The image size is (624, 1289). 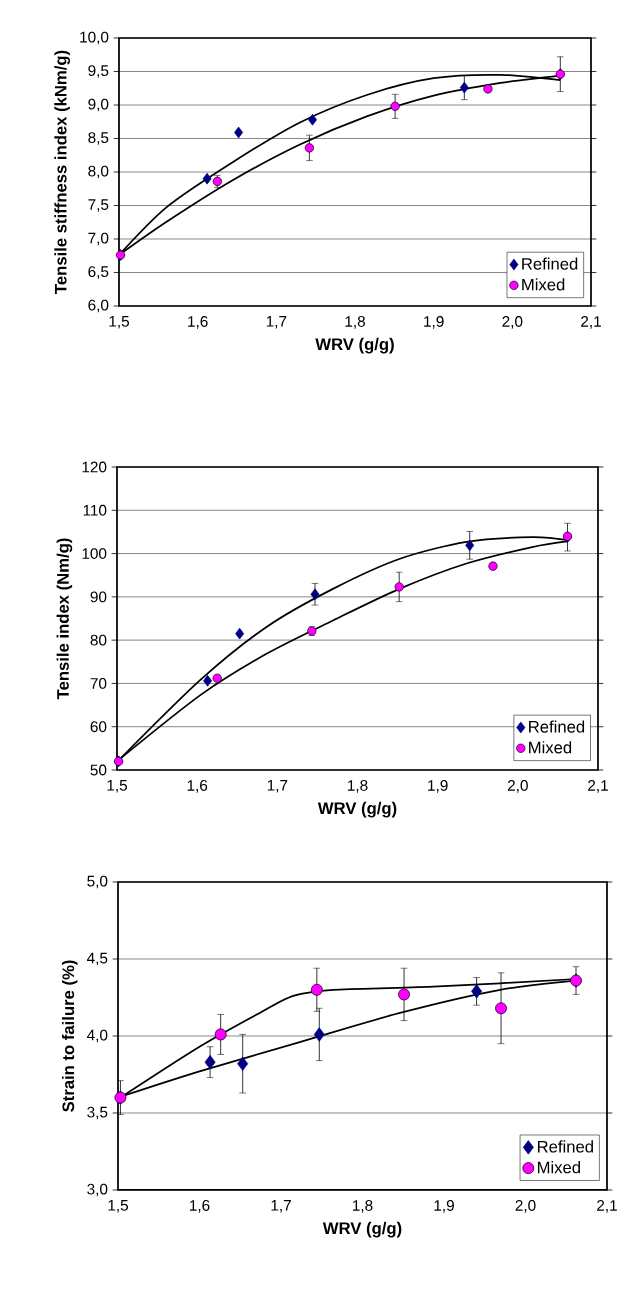 I want to click on y-tick-label: 3,0, so click(x=97, y=1190).